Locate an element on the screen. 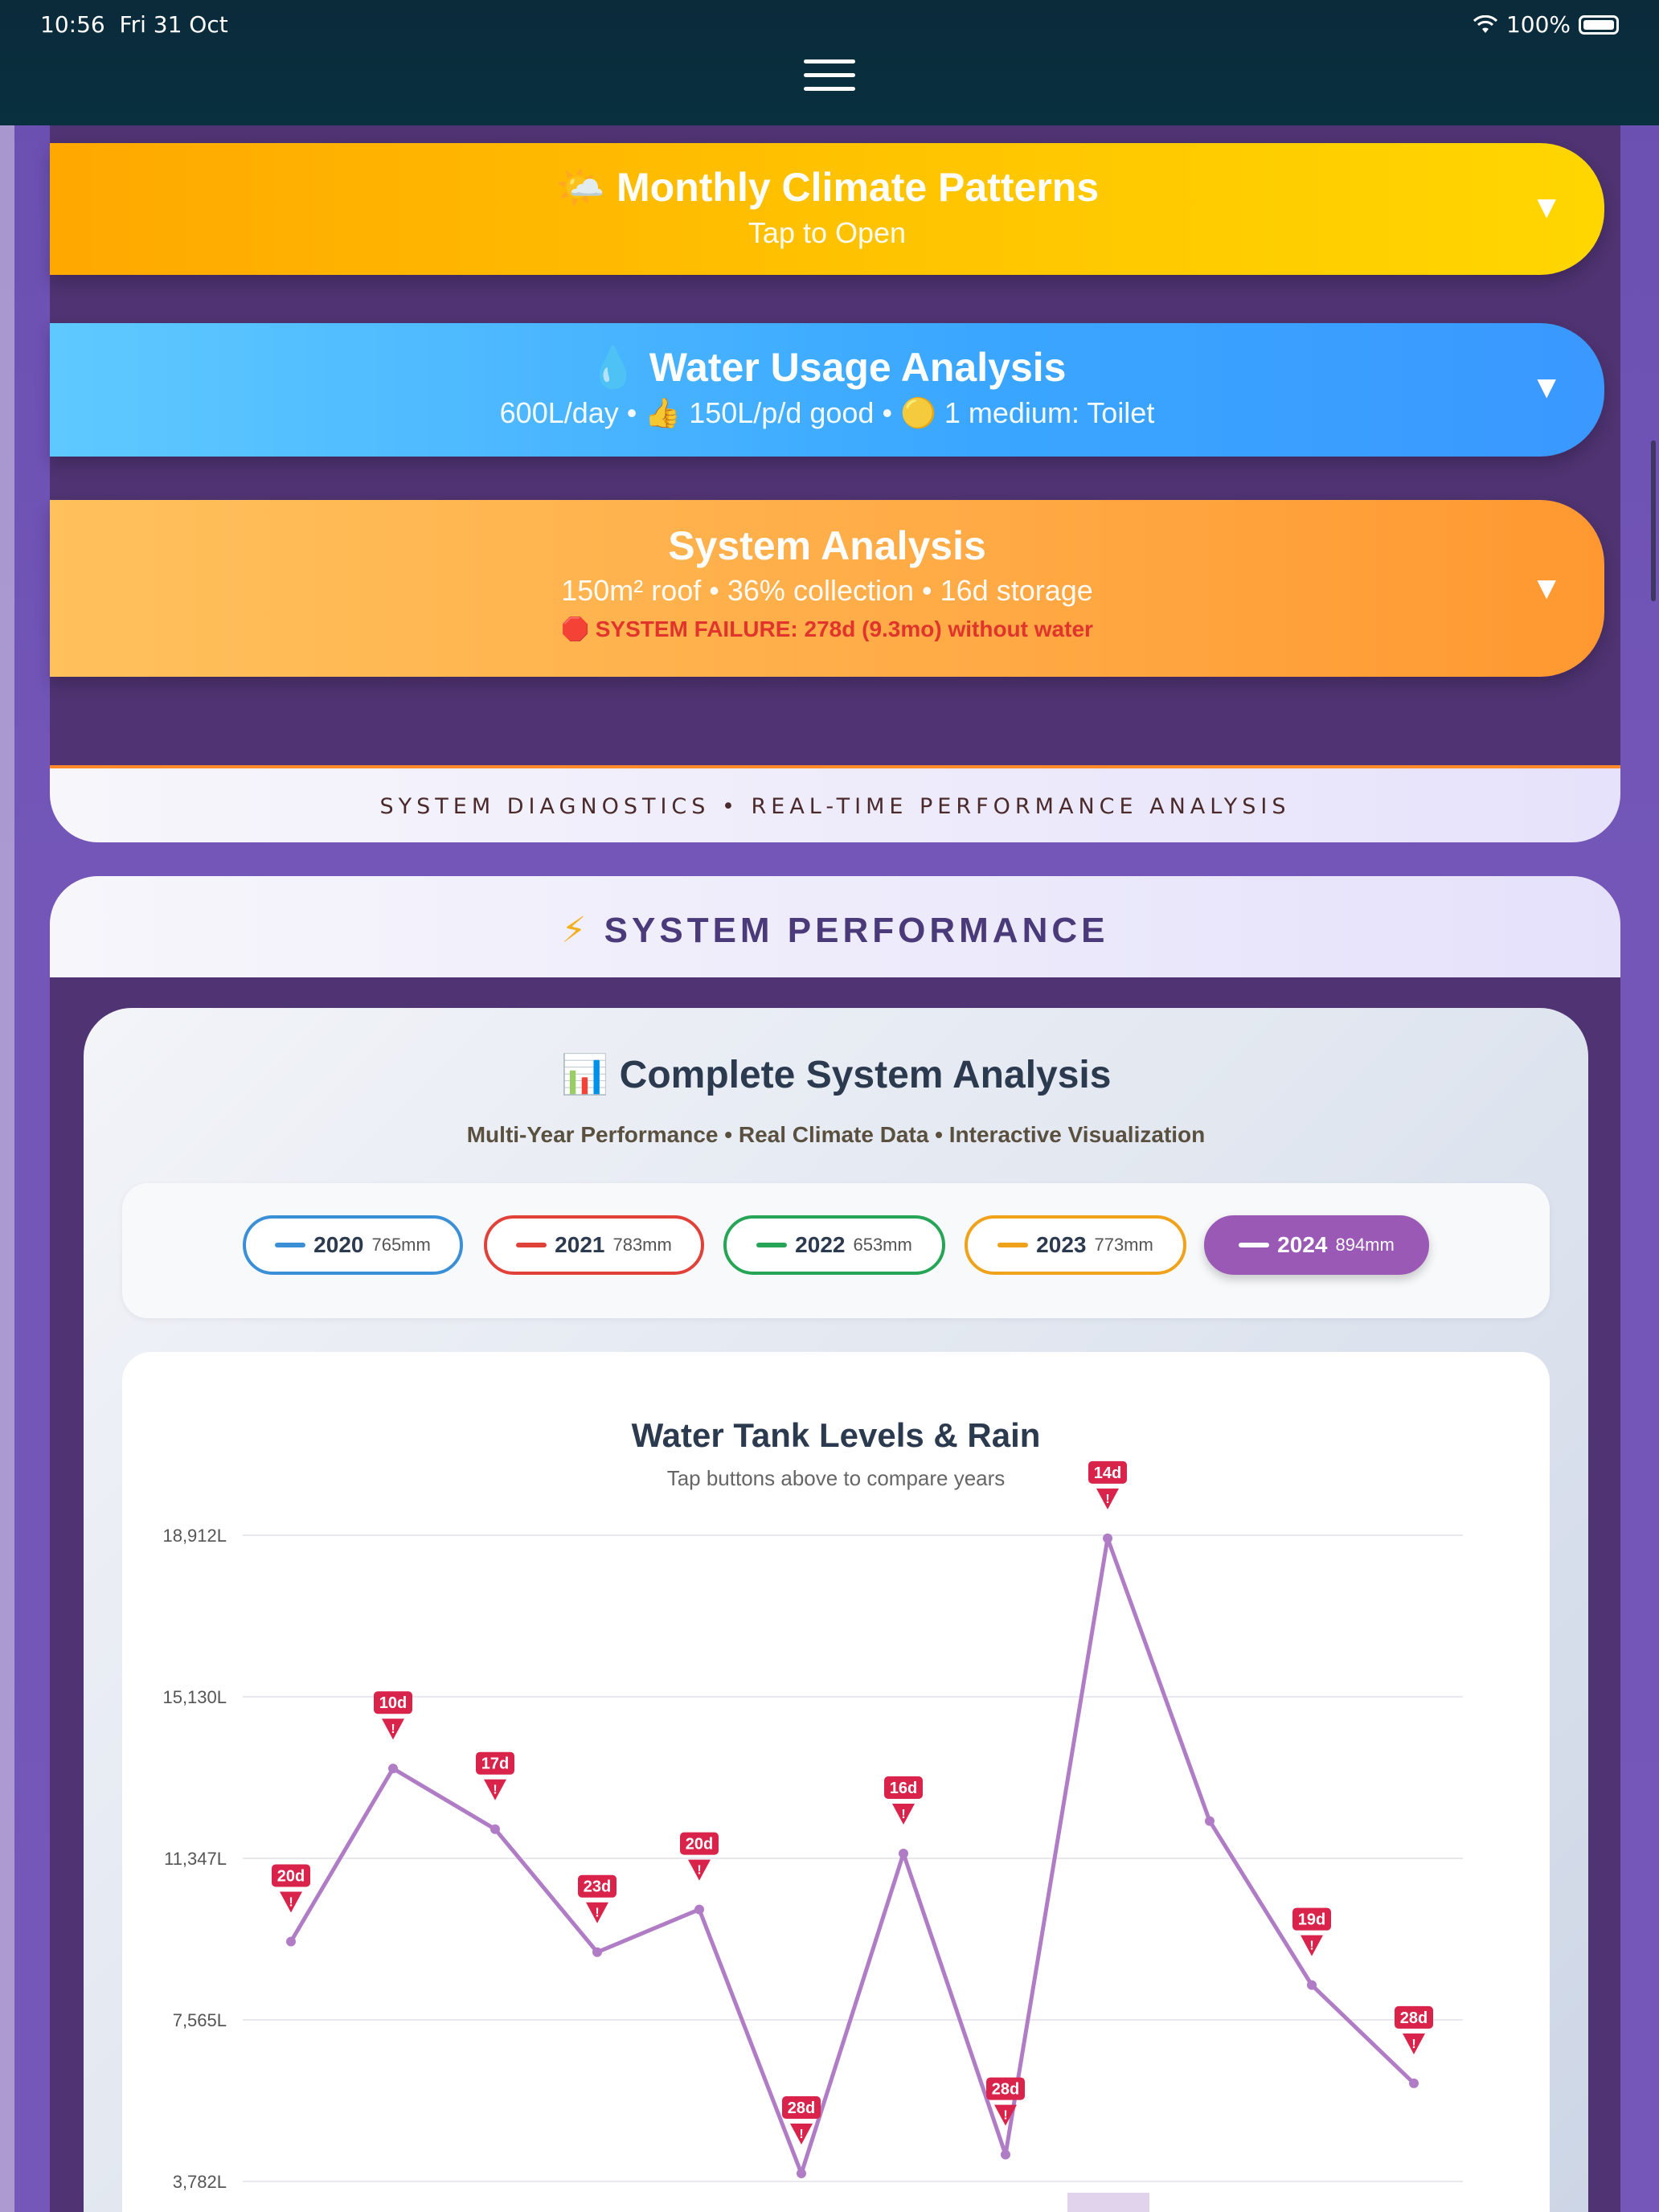 This screenshot has height=2212, width=1659. year-label: 2024 is located at coordinates (1302, 1244).